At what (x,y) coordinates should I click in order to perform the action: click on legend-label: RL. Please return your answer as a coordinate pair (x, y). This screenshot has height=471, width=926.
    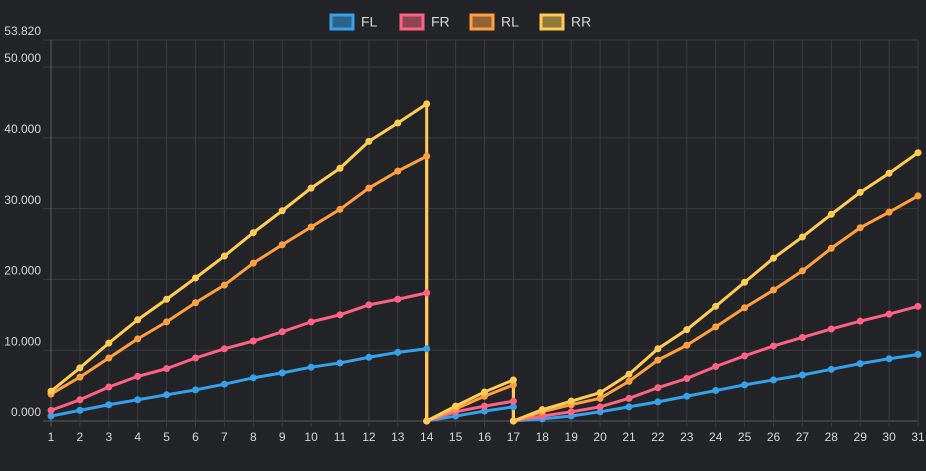
    Looking at the image, I should click on (510, 22).